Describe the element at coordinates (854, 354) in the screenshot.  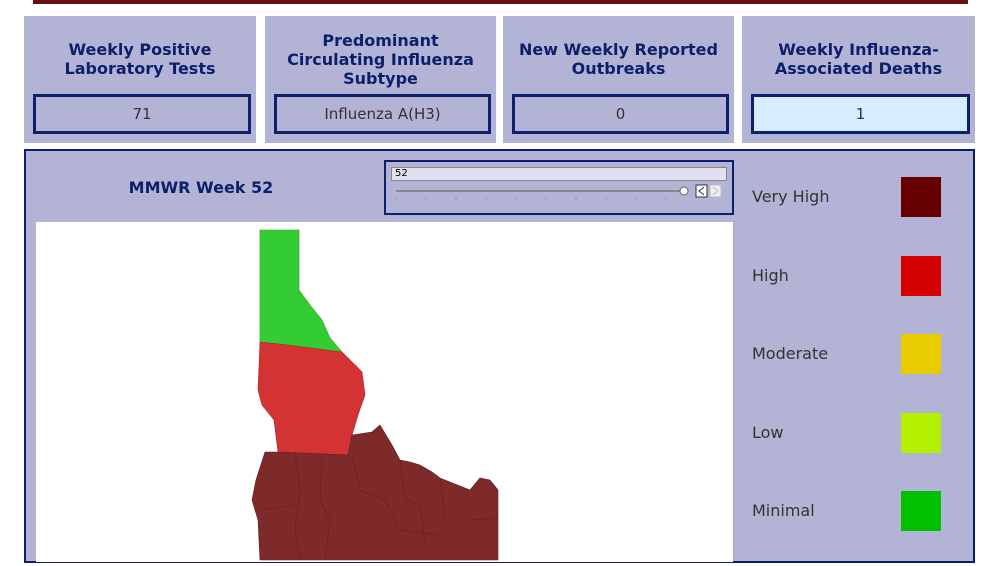
I see `legend-item: Moderate` at that location.